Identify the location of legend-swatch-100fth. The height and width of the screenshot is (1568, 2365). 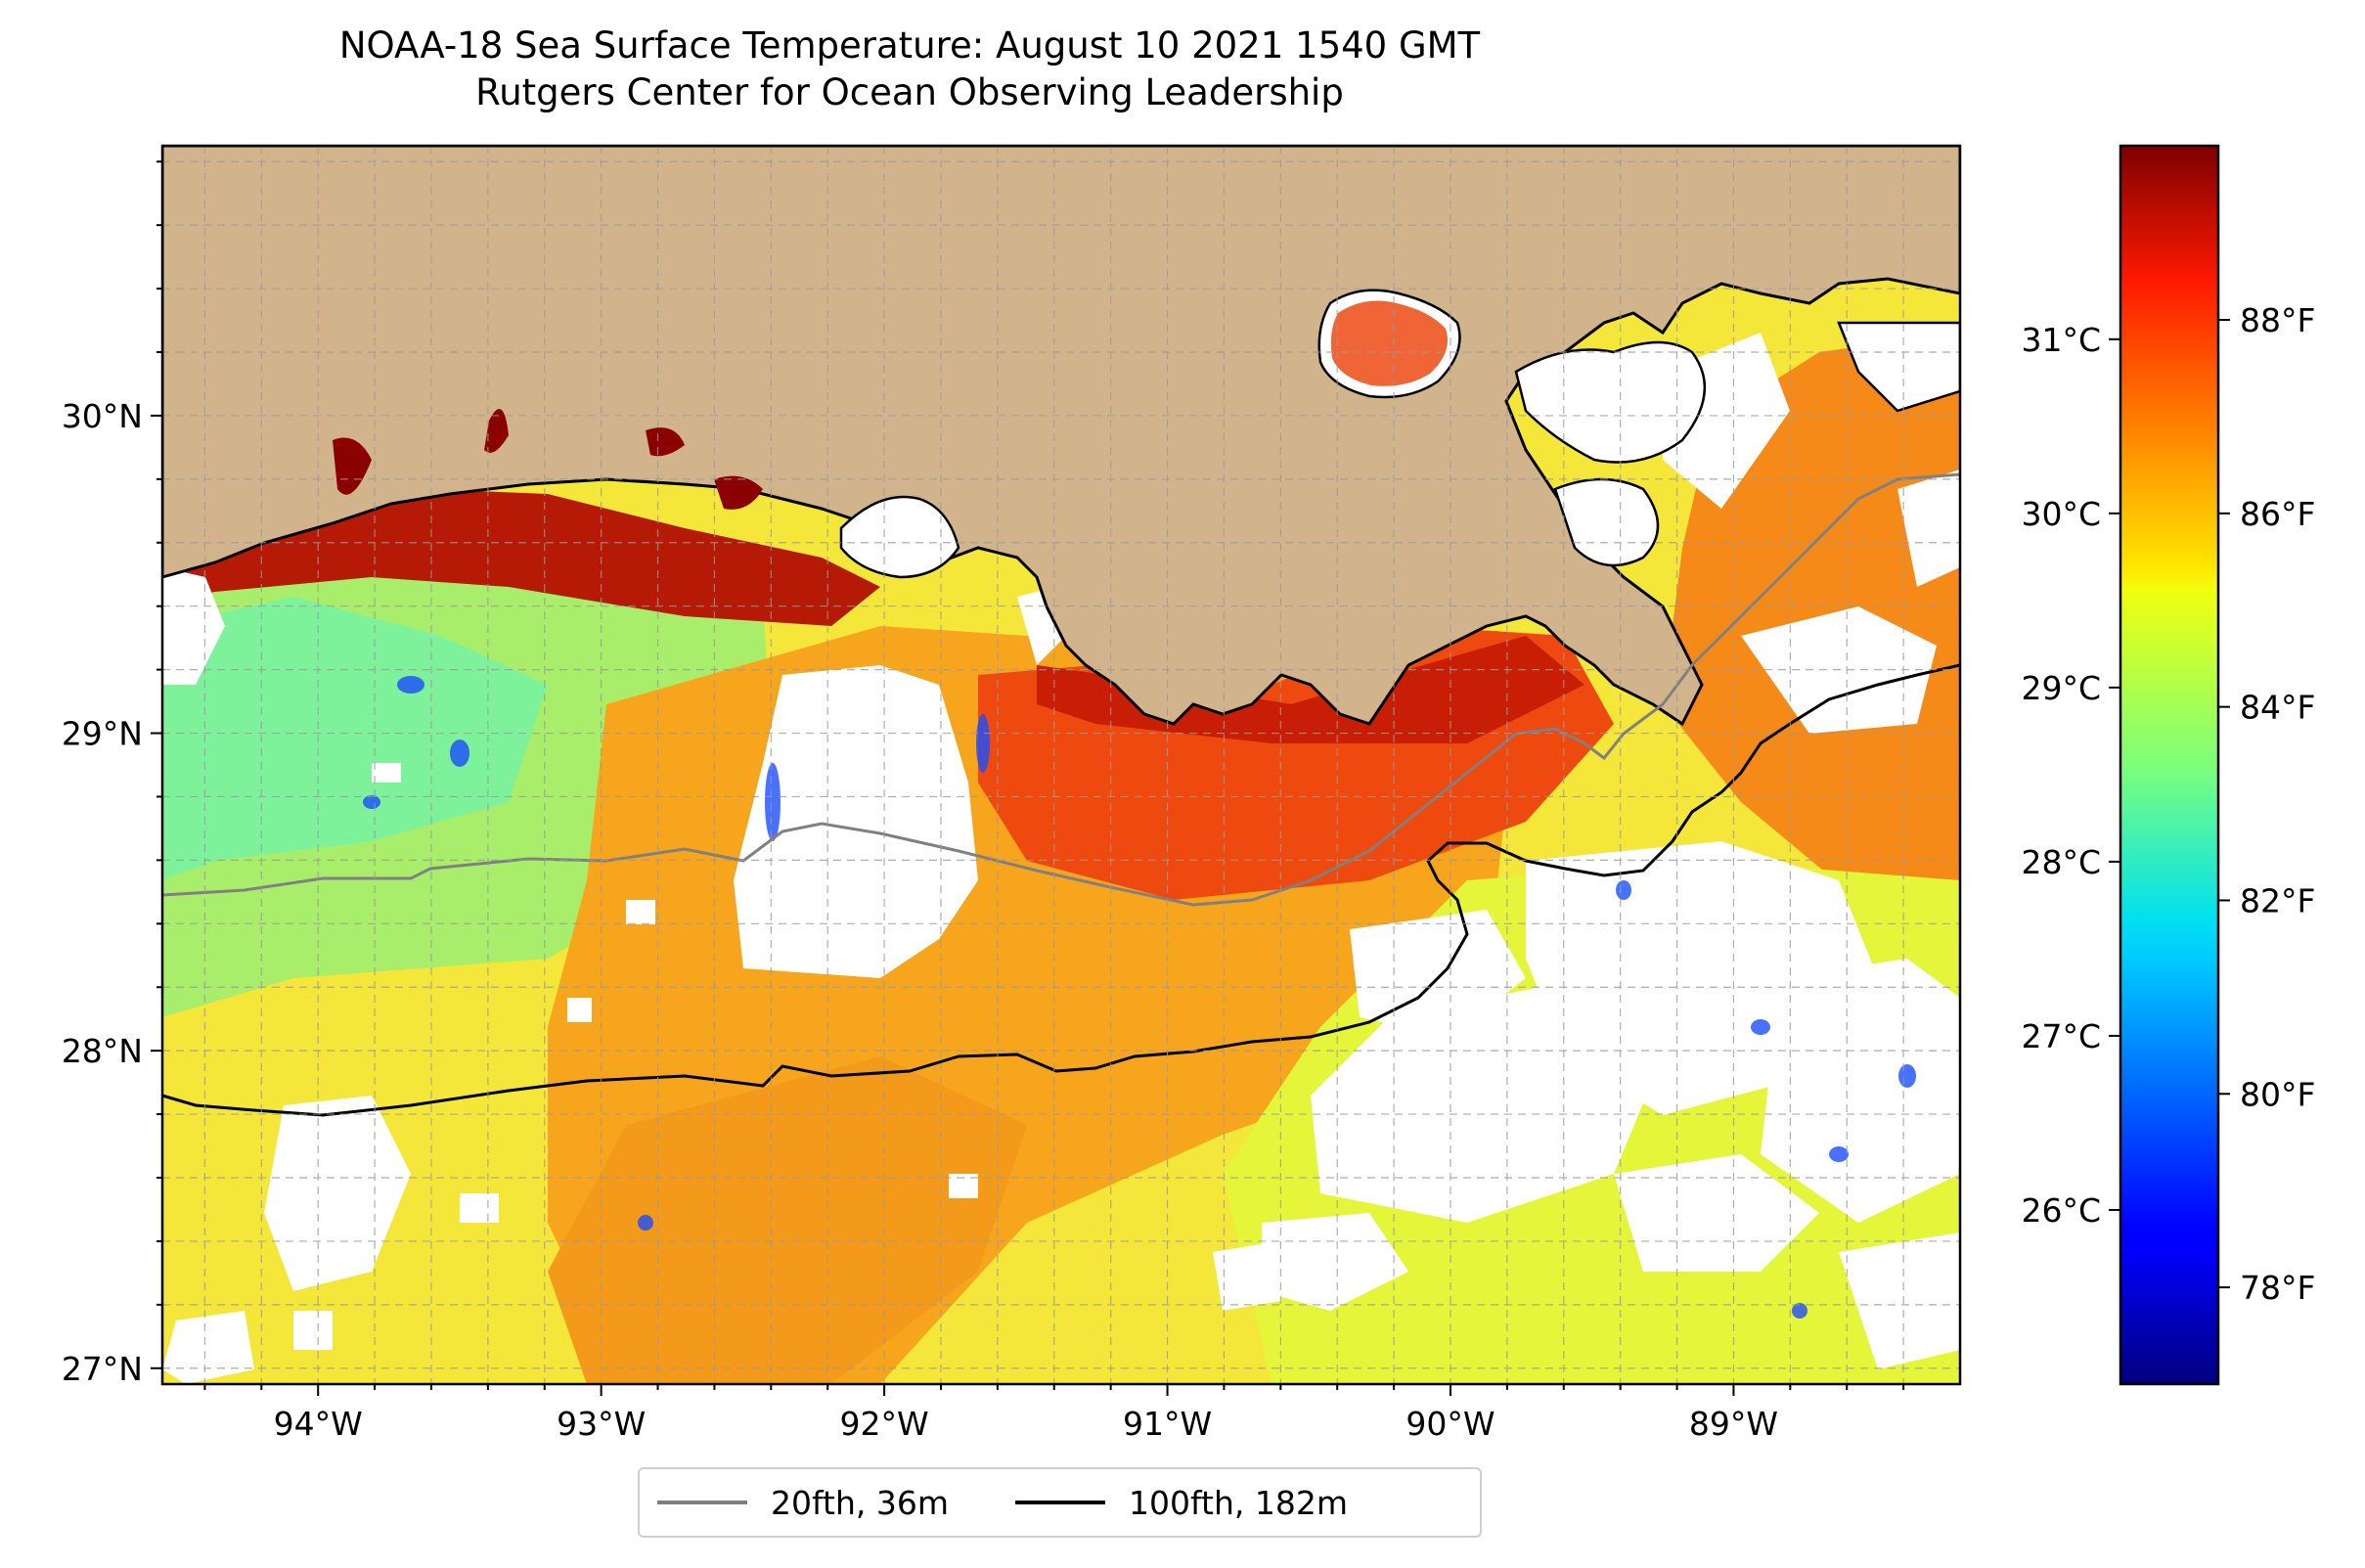
(1060, 1502).